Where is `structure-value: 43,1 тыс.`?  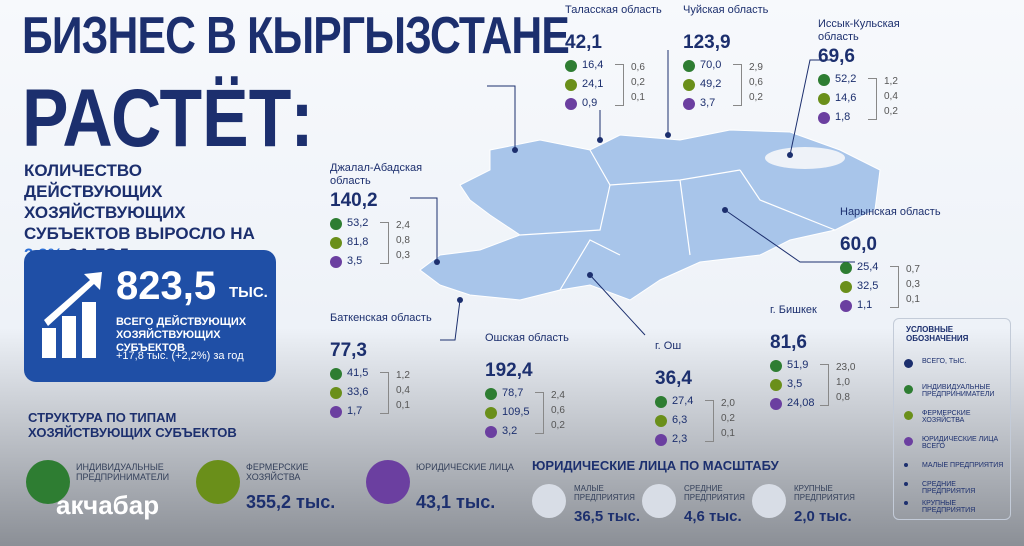
structure-value: 43,1 тыс. is located at coordinates (456, 502).